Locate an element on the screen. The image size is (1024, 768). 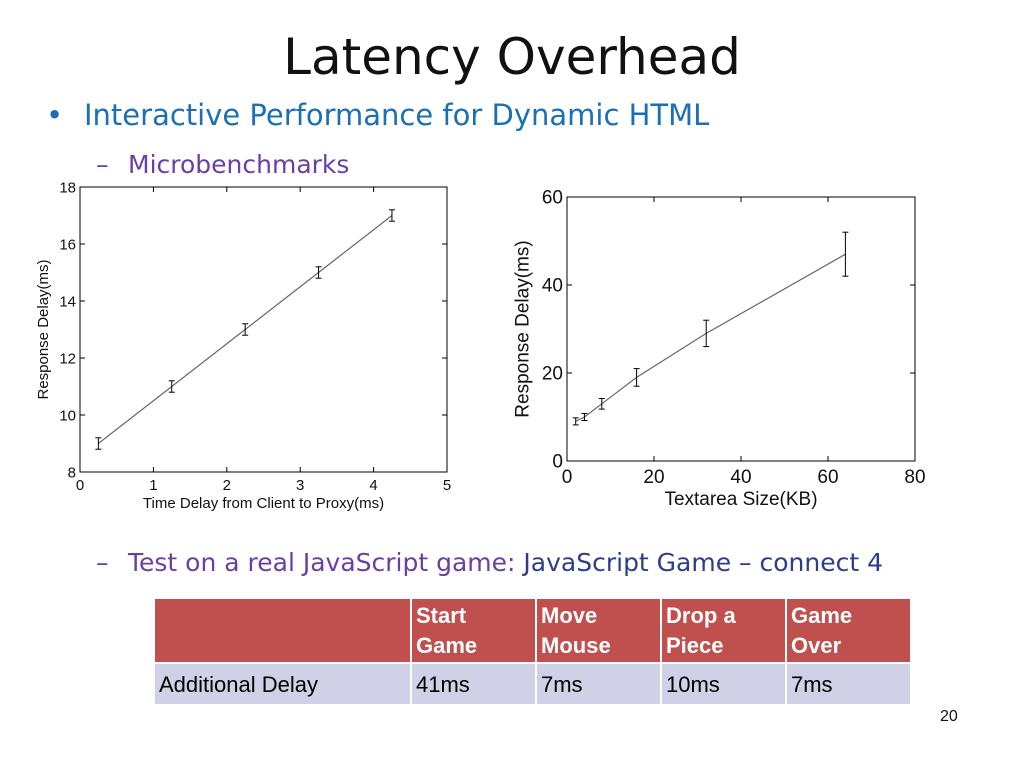
y-tick-label: 20 is located at coordinates (552, 374).